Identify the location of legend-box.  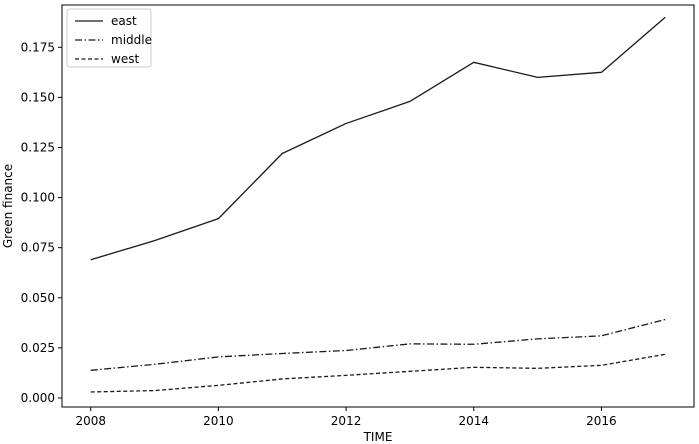
(109, 38).